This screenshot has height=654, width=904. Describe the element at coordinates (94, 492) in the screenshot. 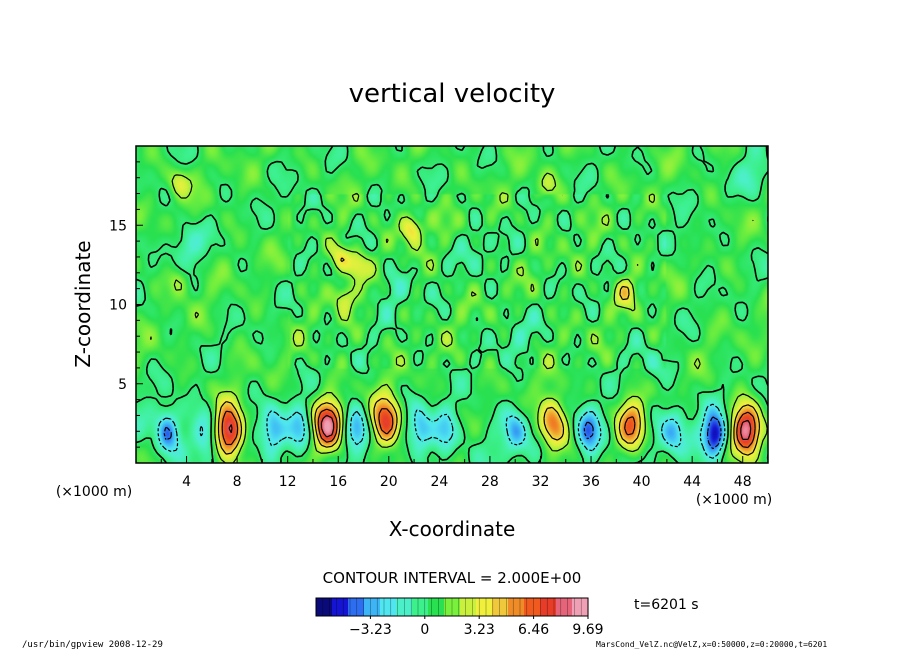

I see `x-axis-unit-left: (×1000 m)` at that location.